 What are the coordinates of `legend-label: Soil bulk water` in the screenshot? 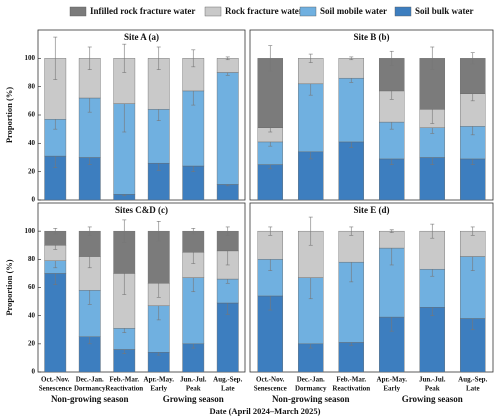 It's located at (444, 11).